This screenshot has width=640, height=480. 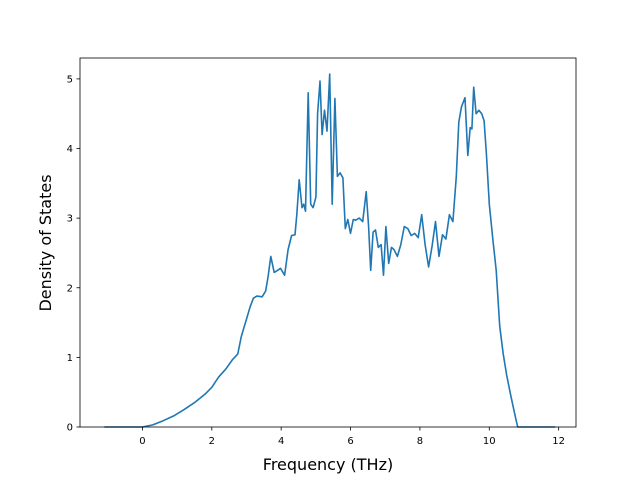 I want to click on x-tick-label: 0, so click(x=142, y=441).